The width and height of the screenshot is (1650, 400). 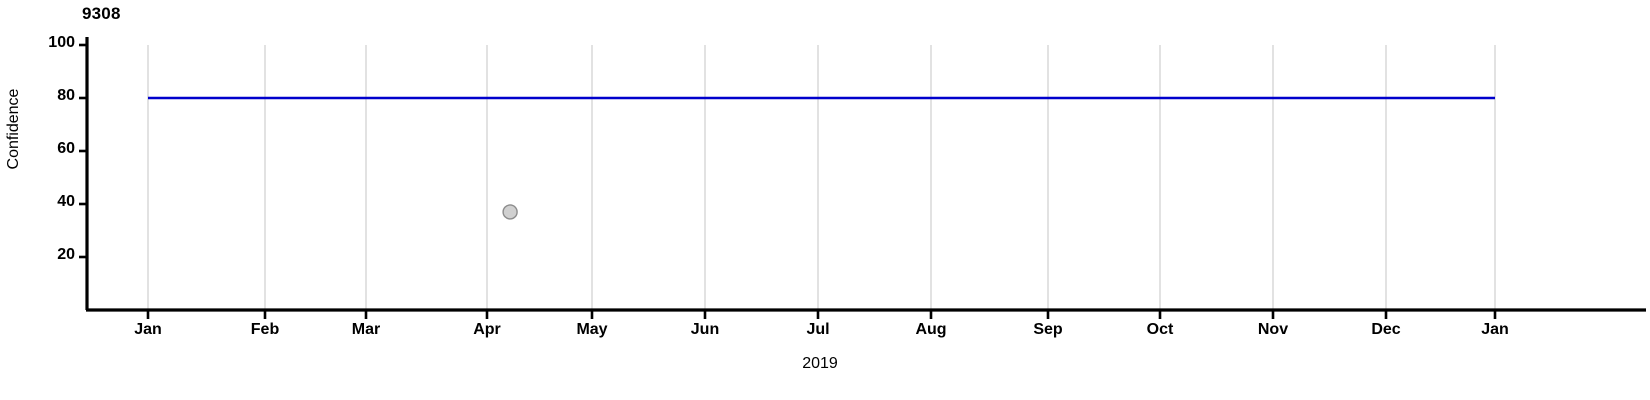 What do you see at coordinates (1160, 329) in the screenshot?
I see `x-tick-label: Oct` at bounding box center [1160, 329].